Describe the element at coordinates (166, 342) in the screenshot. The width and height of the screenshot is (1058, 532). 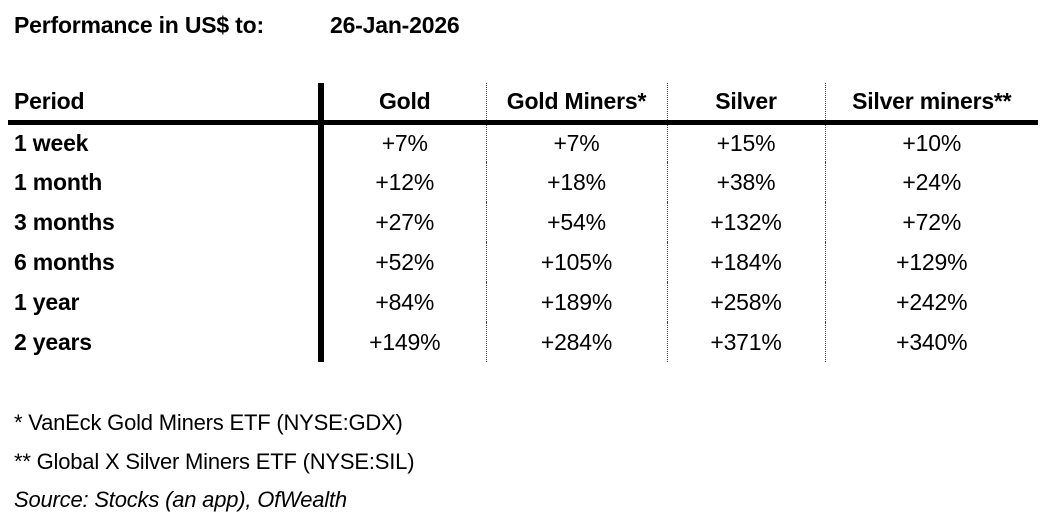
I see `period-cell: 2 years` at that location.